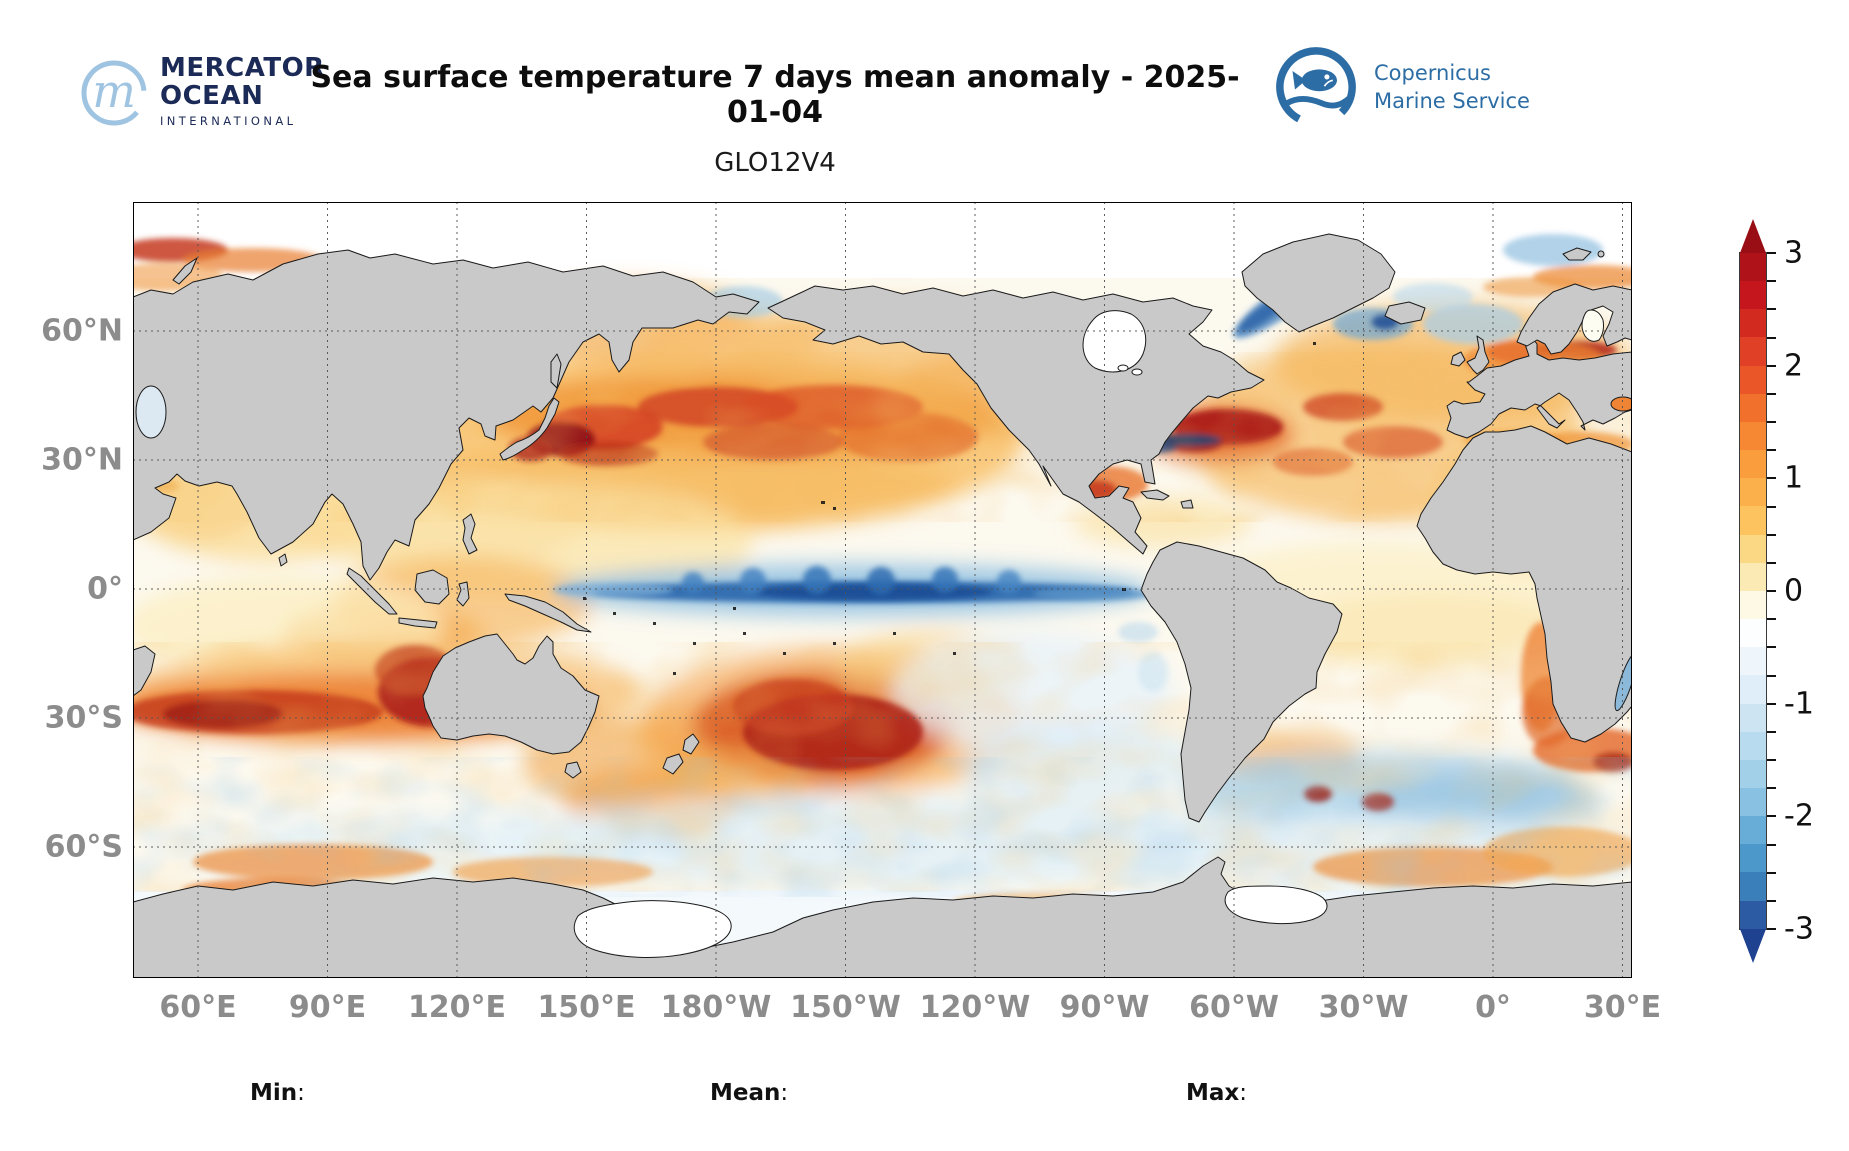  I want to click on page-subtitle: GLO12V4, so click(775, 163).